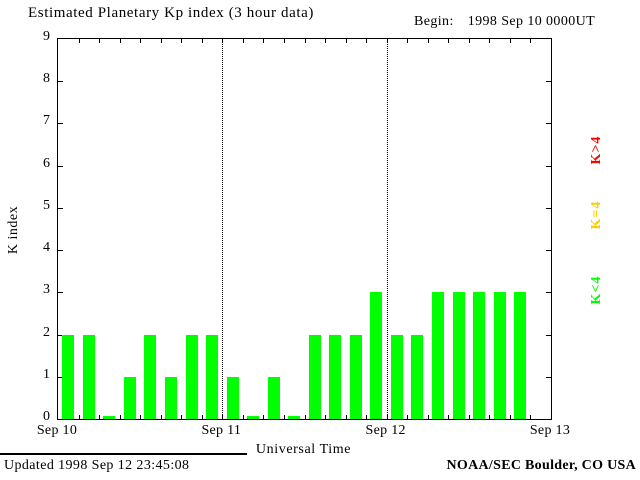  What do you see at coordinates (97, 465) in the screenshot?
I see `updated-timestamp: Updated 1998 Sep 12 23:45:08` at bounding box center [97, 465].